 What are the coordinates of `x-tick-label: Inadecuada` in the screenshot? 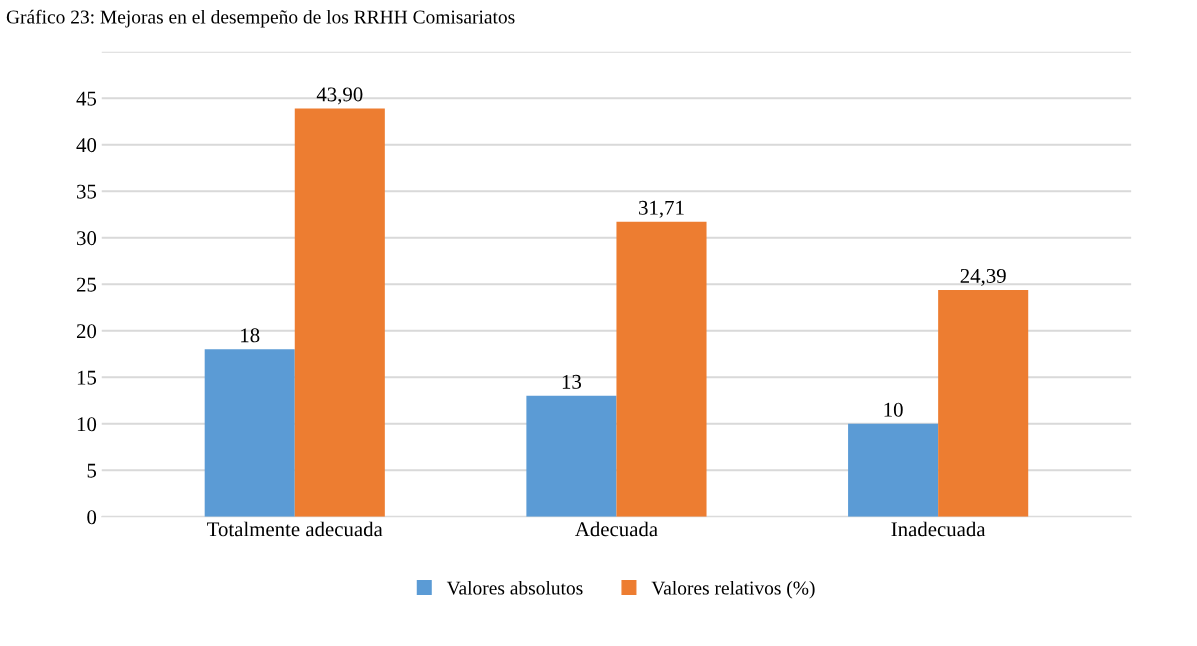 It's located at (938, 529).